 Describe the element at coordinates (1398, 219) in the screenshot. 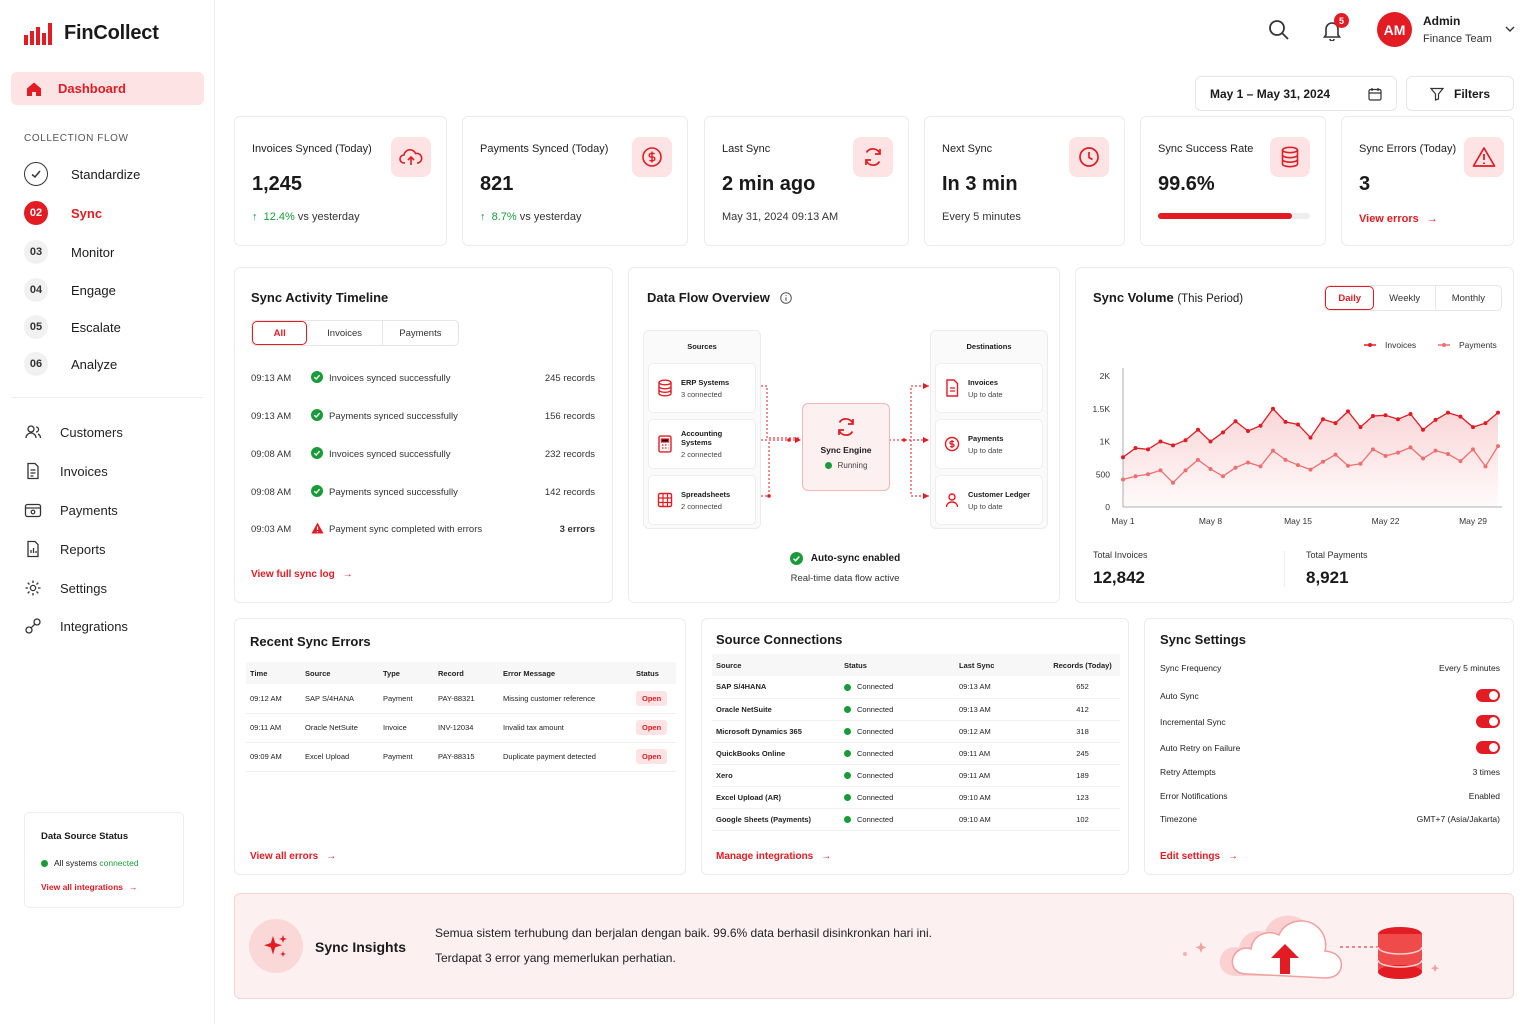

I see `view-errors-link: View errors →` at that location.